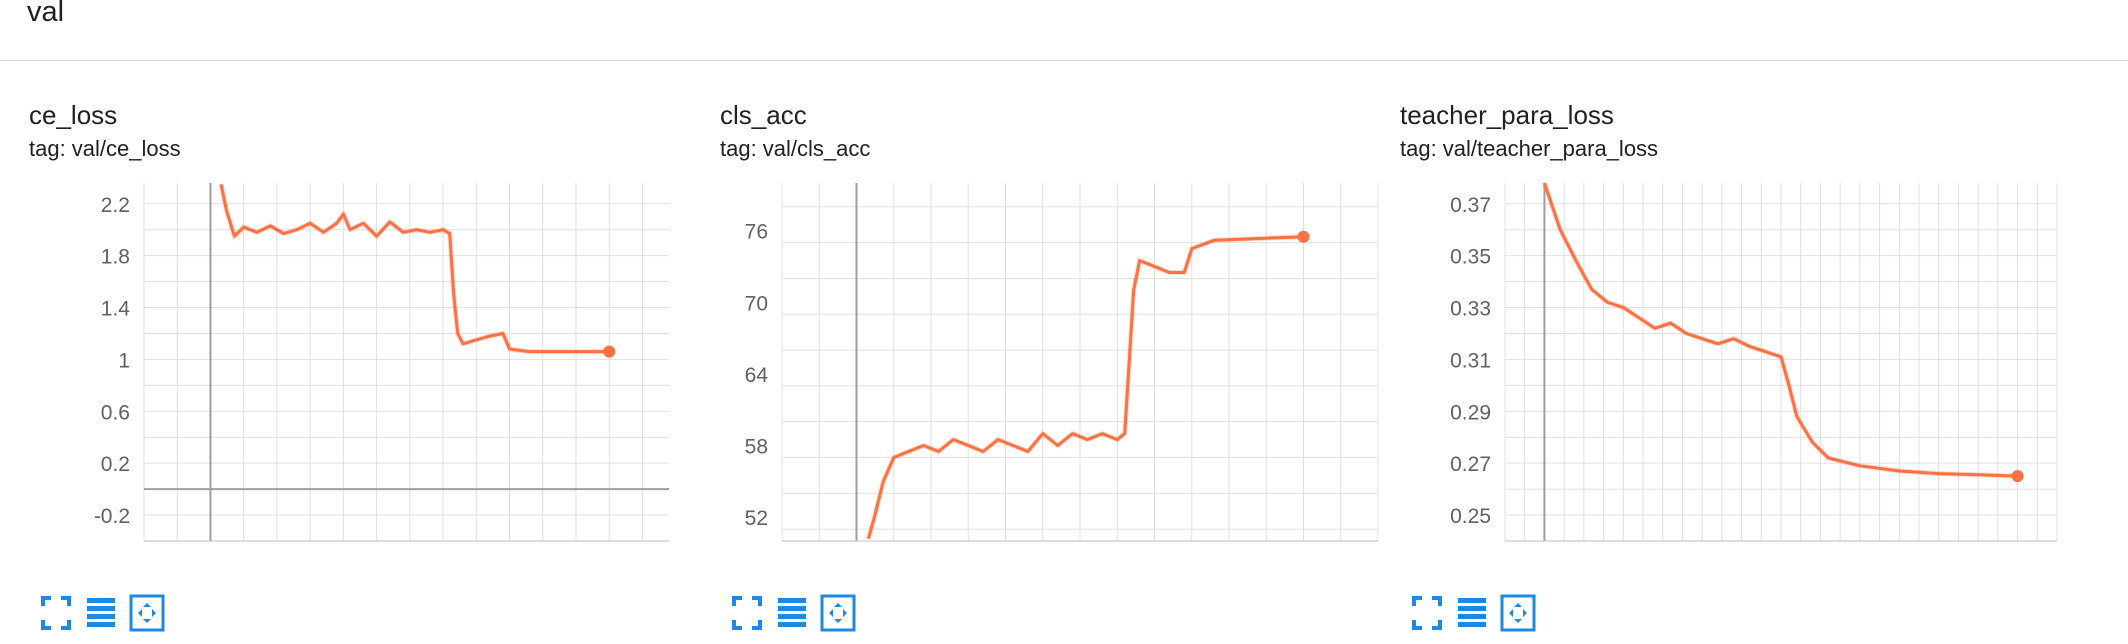 This screenshot has width=2128, height=644. Describe the element at coordinates (115, 257) in the screenshot. I see `y-tick-label: 1.8` at that location.